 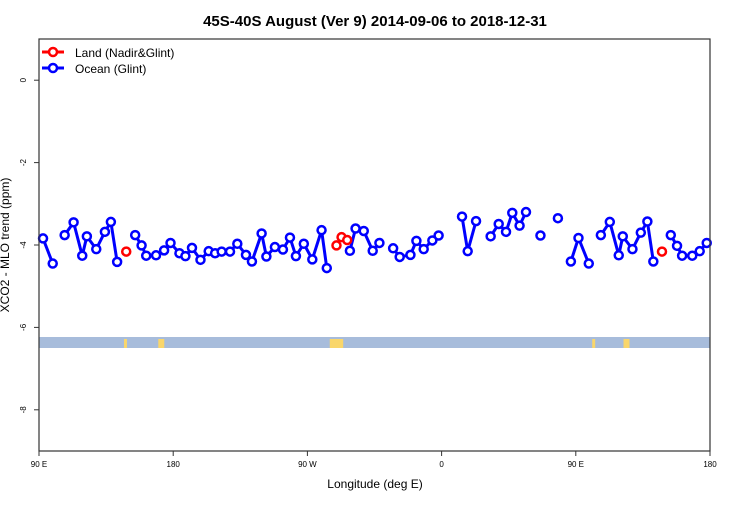 I want to click on legend-marker-ocean, so click(x=53, y=68).